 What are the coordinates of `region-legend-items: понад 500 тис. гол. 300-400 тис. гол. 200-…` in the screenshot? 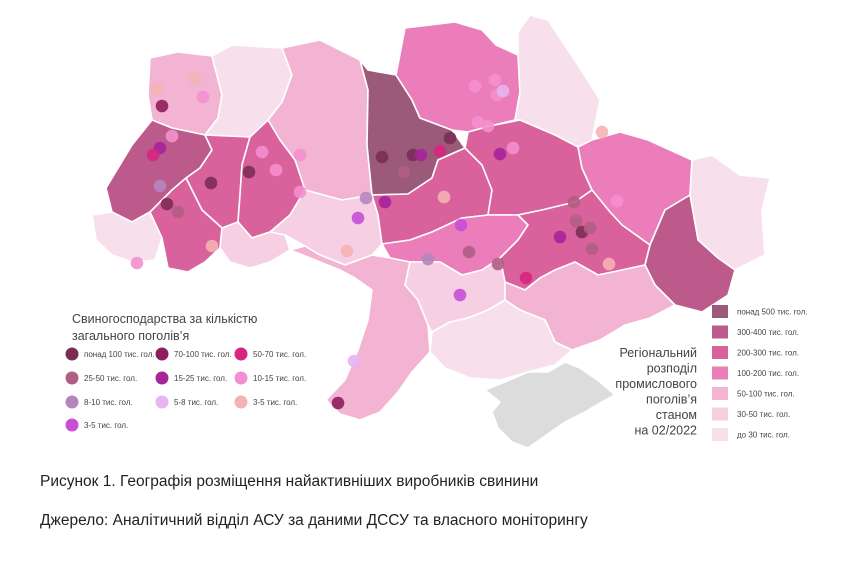 It's located at (760, 373).